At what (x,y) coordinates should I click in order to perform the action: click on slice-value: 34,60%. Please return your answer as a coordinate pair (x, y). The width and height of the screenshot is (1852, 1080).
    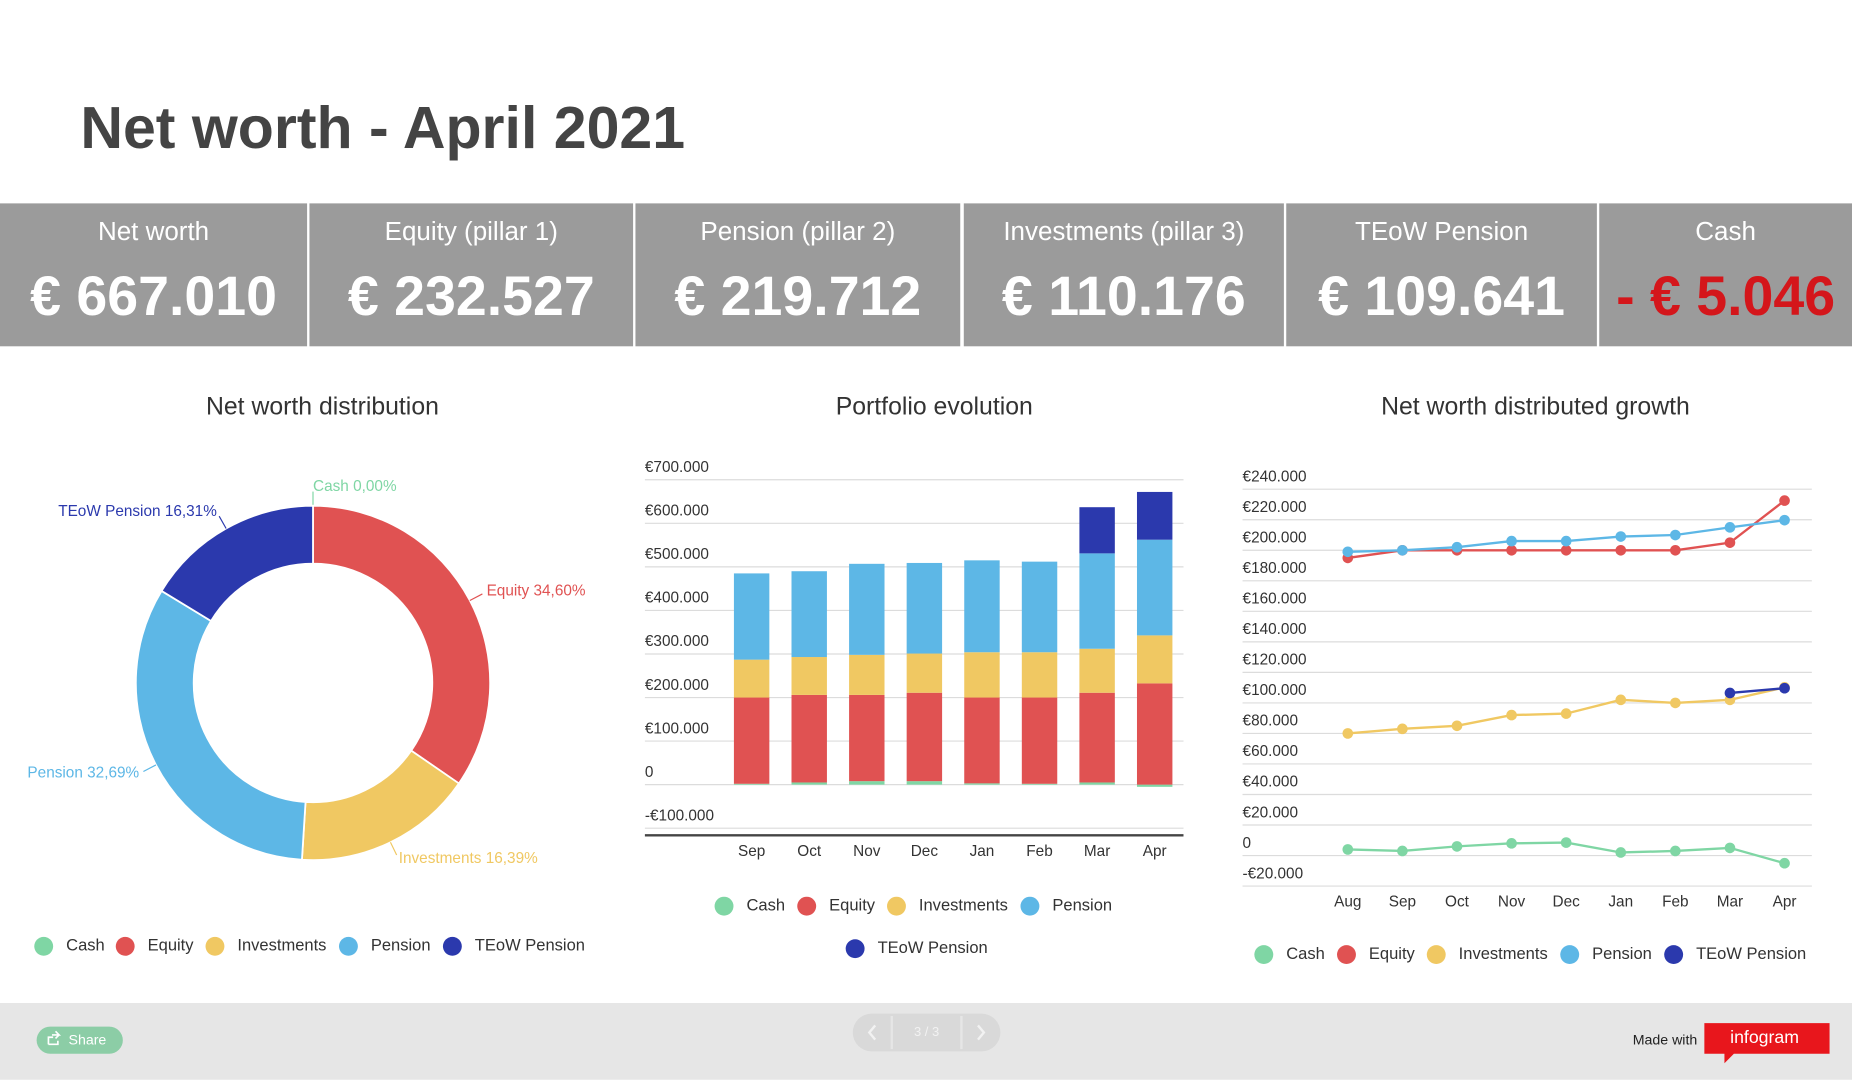
    Looking at the image, I should click on (559, 591).